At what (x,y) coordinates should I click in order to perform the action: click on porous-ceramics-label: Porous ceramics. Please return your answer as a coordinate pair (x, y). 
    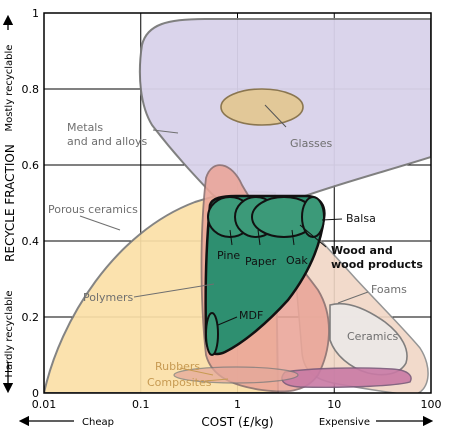
    Looking at the image, I should click on (93, 209).